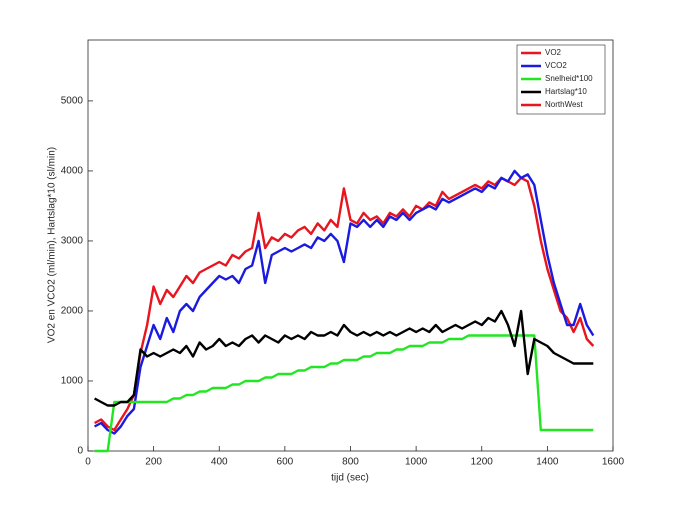  What do you see at coordinates (556, 65) in the screenshot?
I see `legend-label: VCO2` at bounding box center [556, 65].